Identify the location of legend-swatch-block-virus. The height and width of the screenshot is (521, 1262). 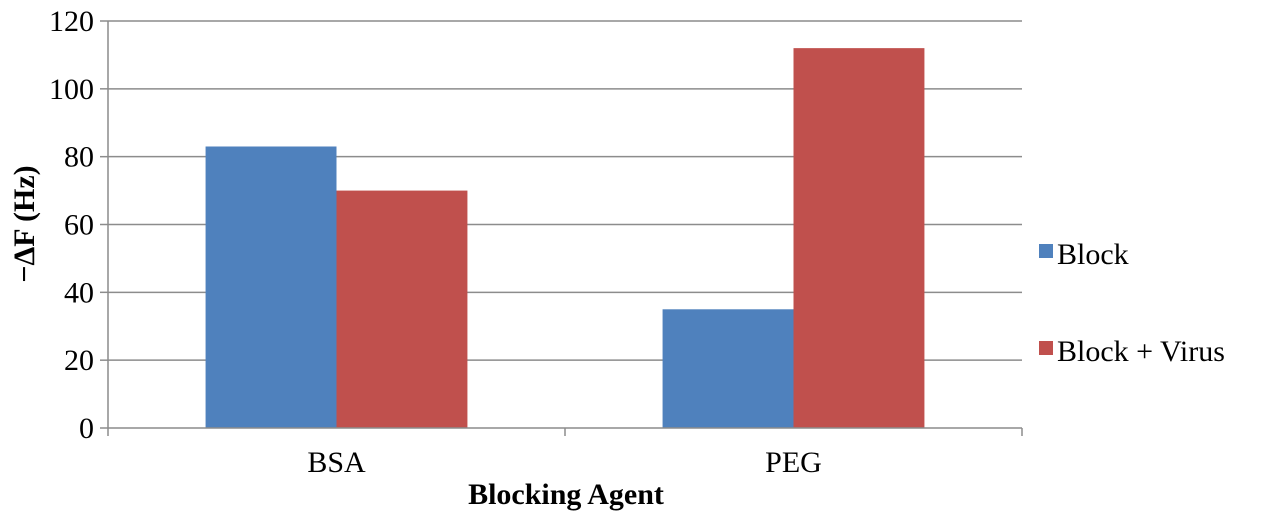
(1046, 348).